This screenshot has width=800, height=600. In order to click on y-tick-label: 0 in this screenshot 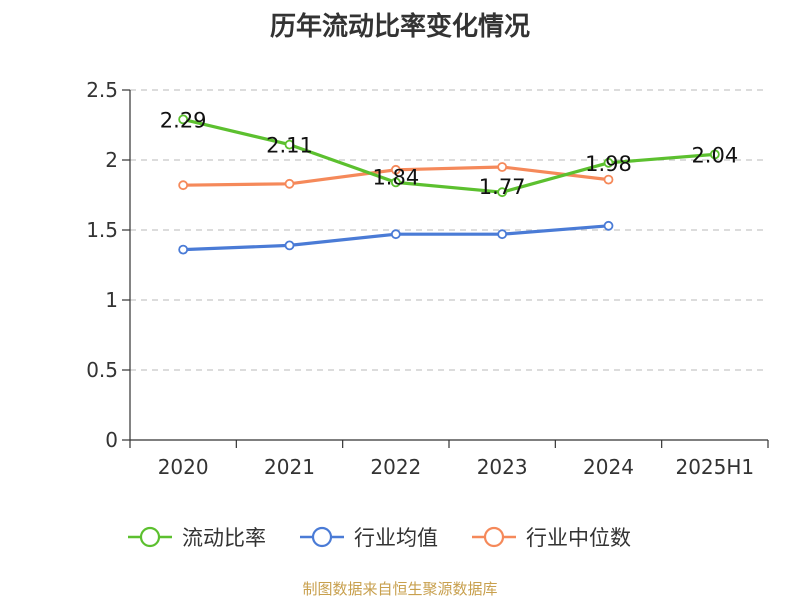, I will do `click(111, 440)`.